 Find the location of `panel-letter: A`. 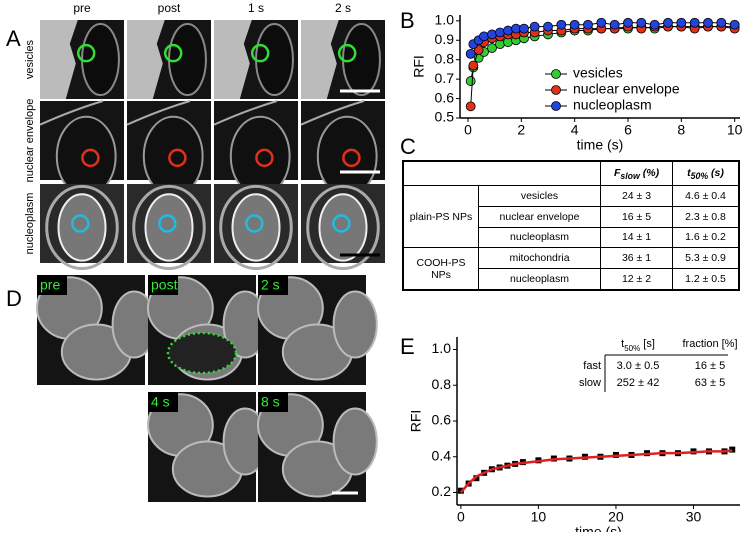

panel-letter: A is located at coordinates (13, 38).